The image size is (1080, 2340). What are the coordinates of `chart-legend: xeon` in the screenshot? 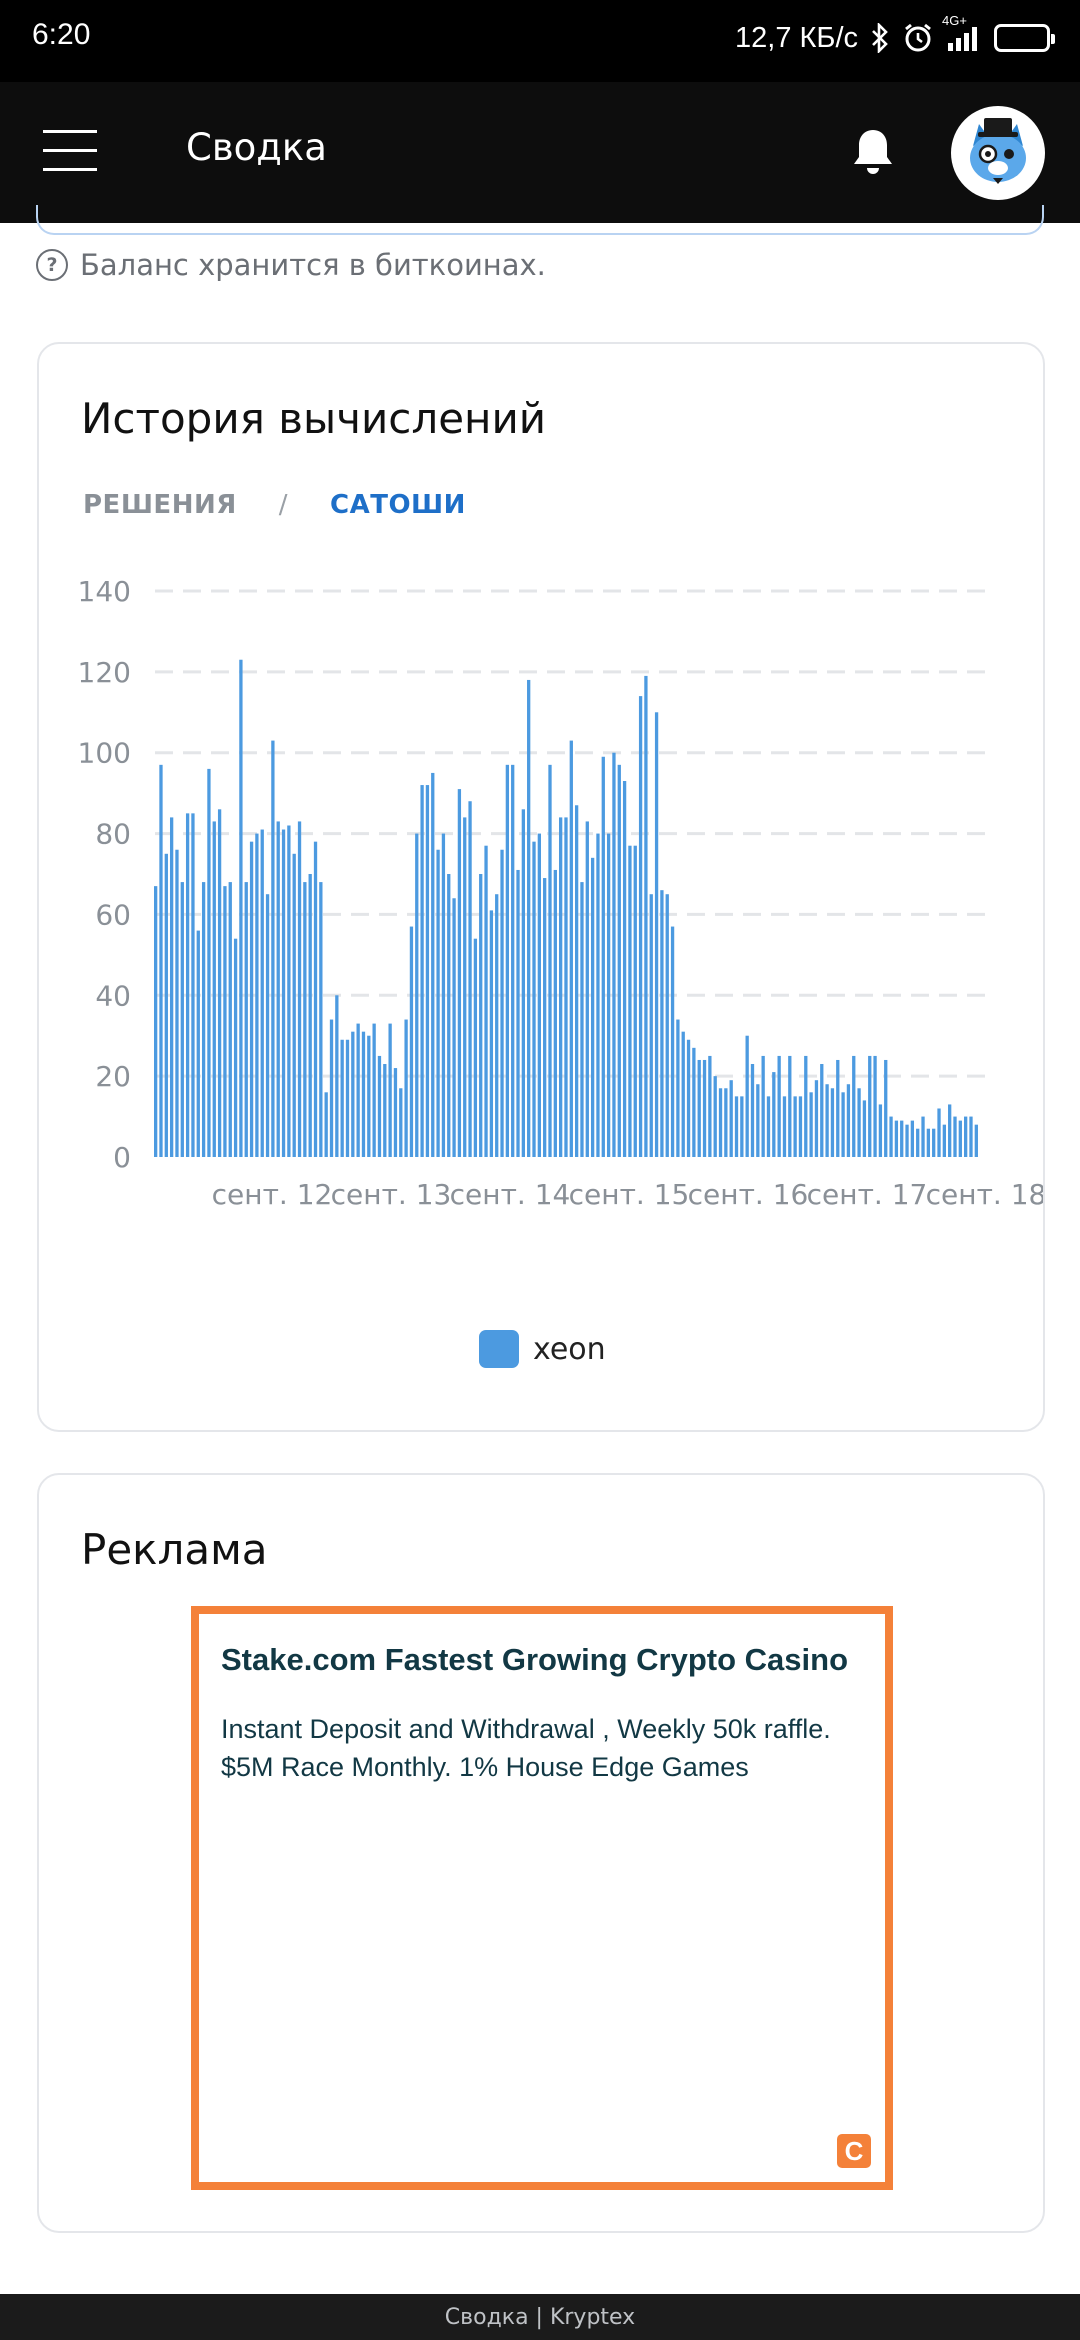 It's located at (542, 1349).